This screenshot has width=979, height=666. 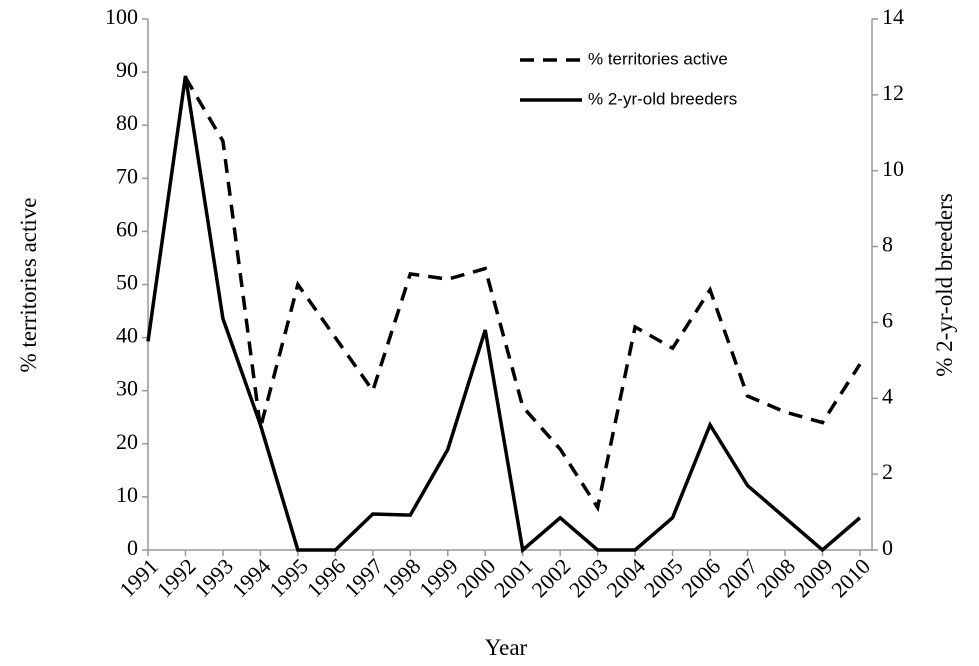 What do you see at coordinates (506, 647) in the screenshot?
I see `x-axis-title: Year` at bounding box center [506, 647].